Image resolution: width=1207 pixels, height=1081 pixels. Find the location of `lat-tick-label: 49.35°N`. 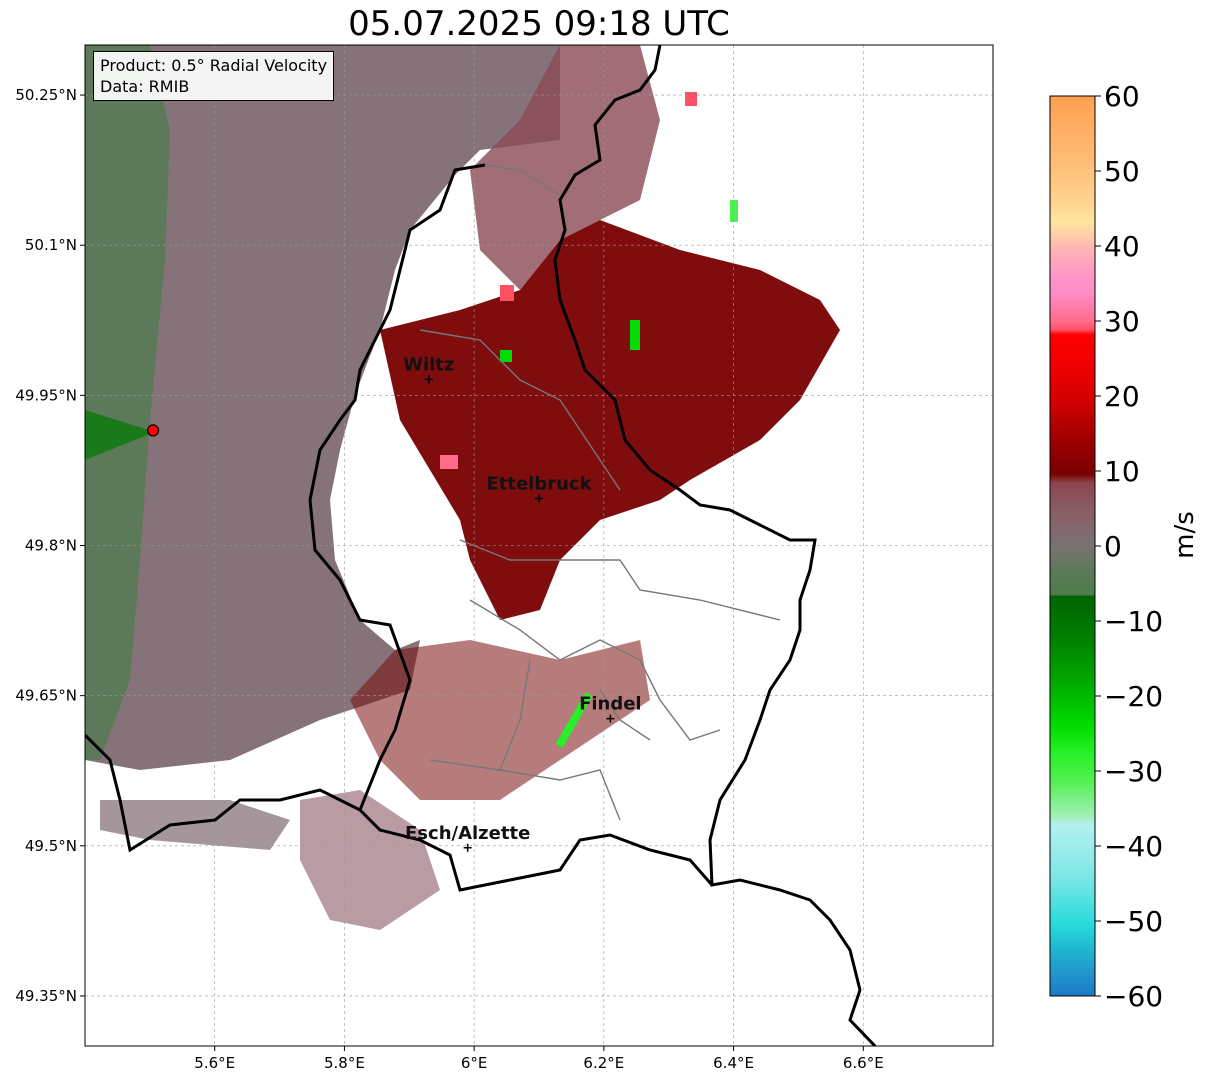

lat-tick-label: 49.35°N is located at coordinates (46, 996).